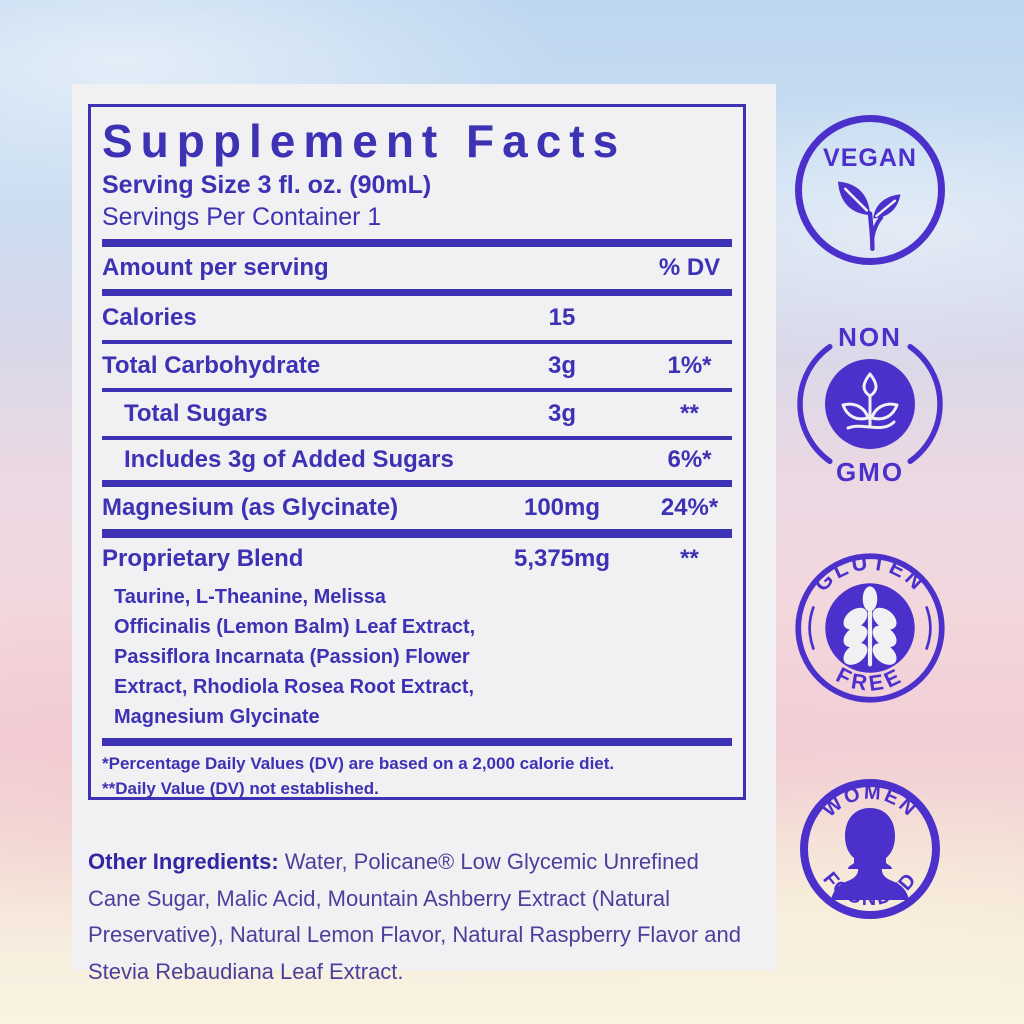  I want to click on vegan-badge: VEGAN, so click(870, 190).